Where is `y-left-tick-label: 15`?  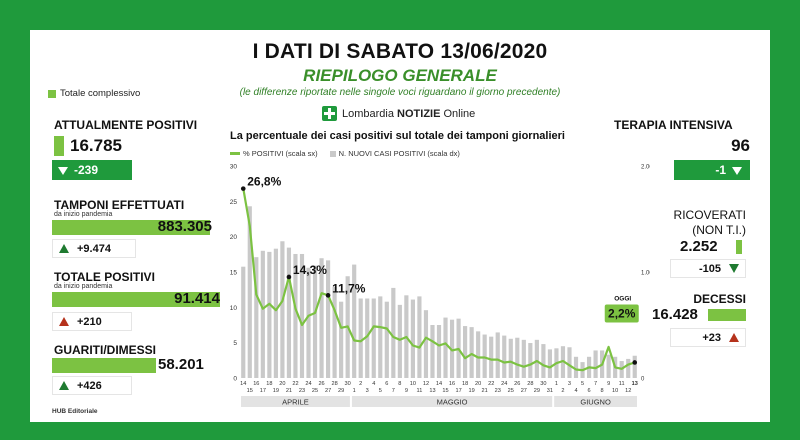 y-left-tick-label: 15 is located at coordinates (234, 273).